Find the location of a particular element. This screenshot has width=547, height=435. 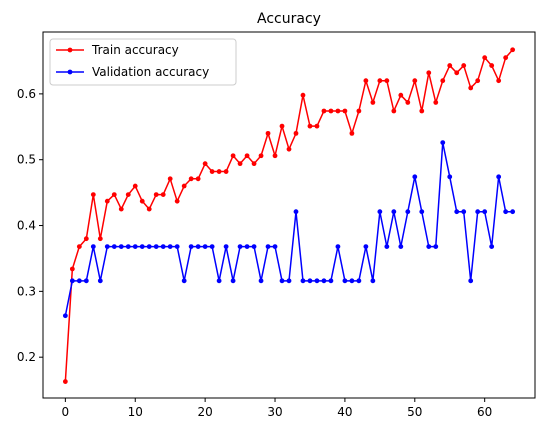

chart-title: Accuracy is located at coordinates (289, 19).